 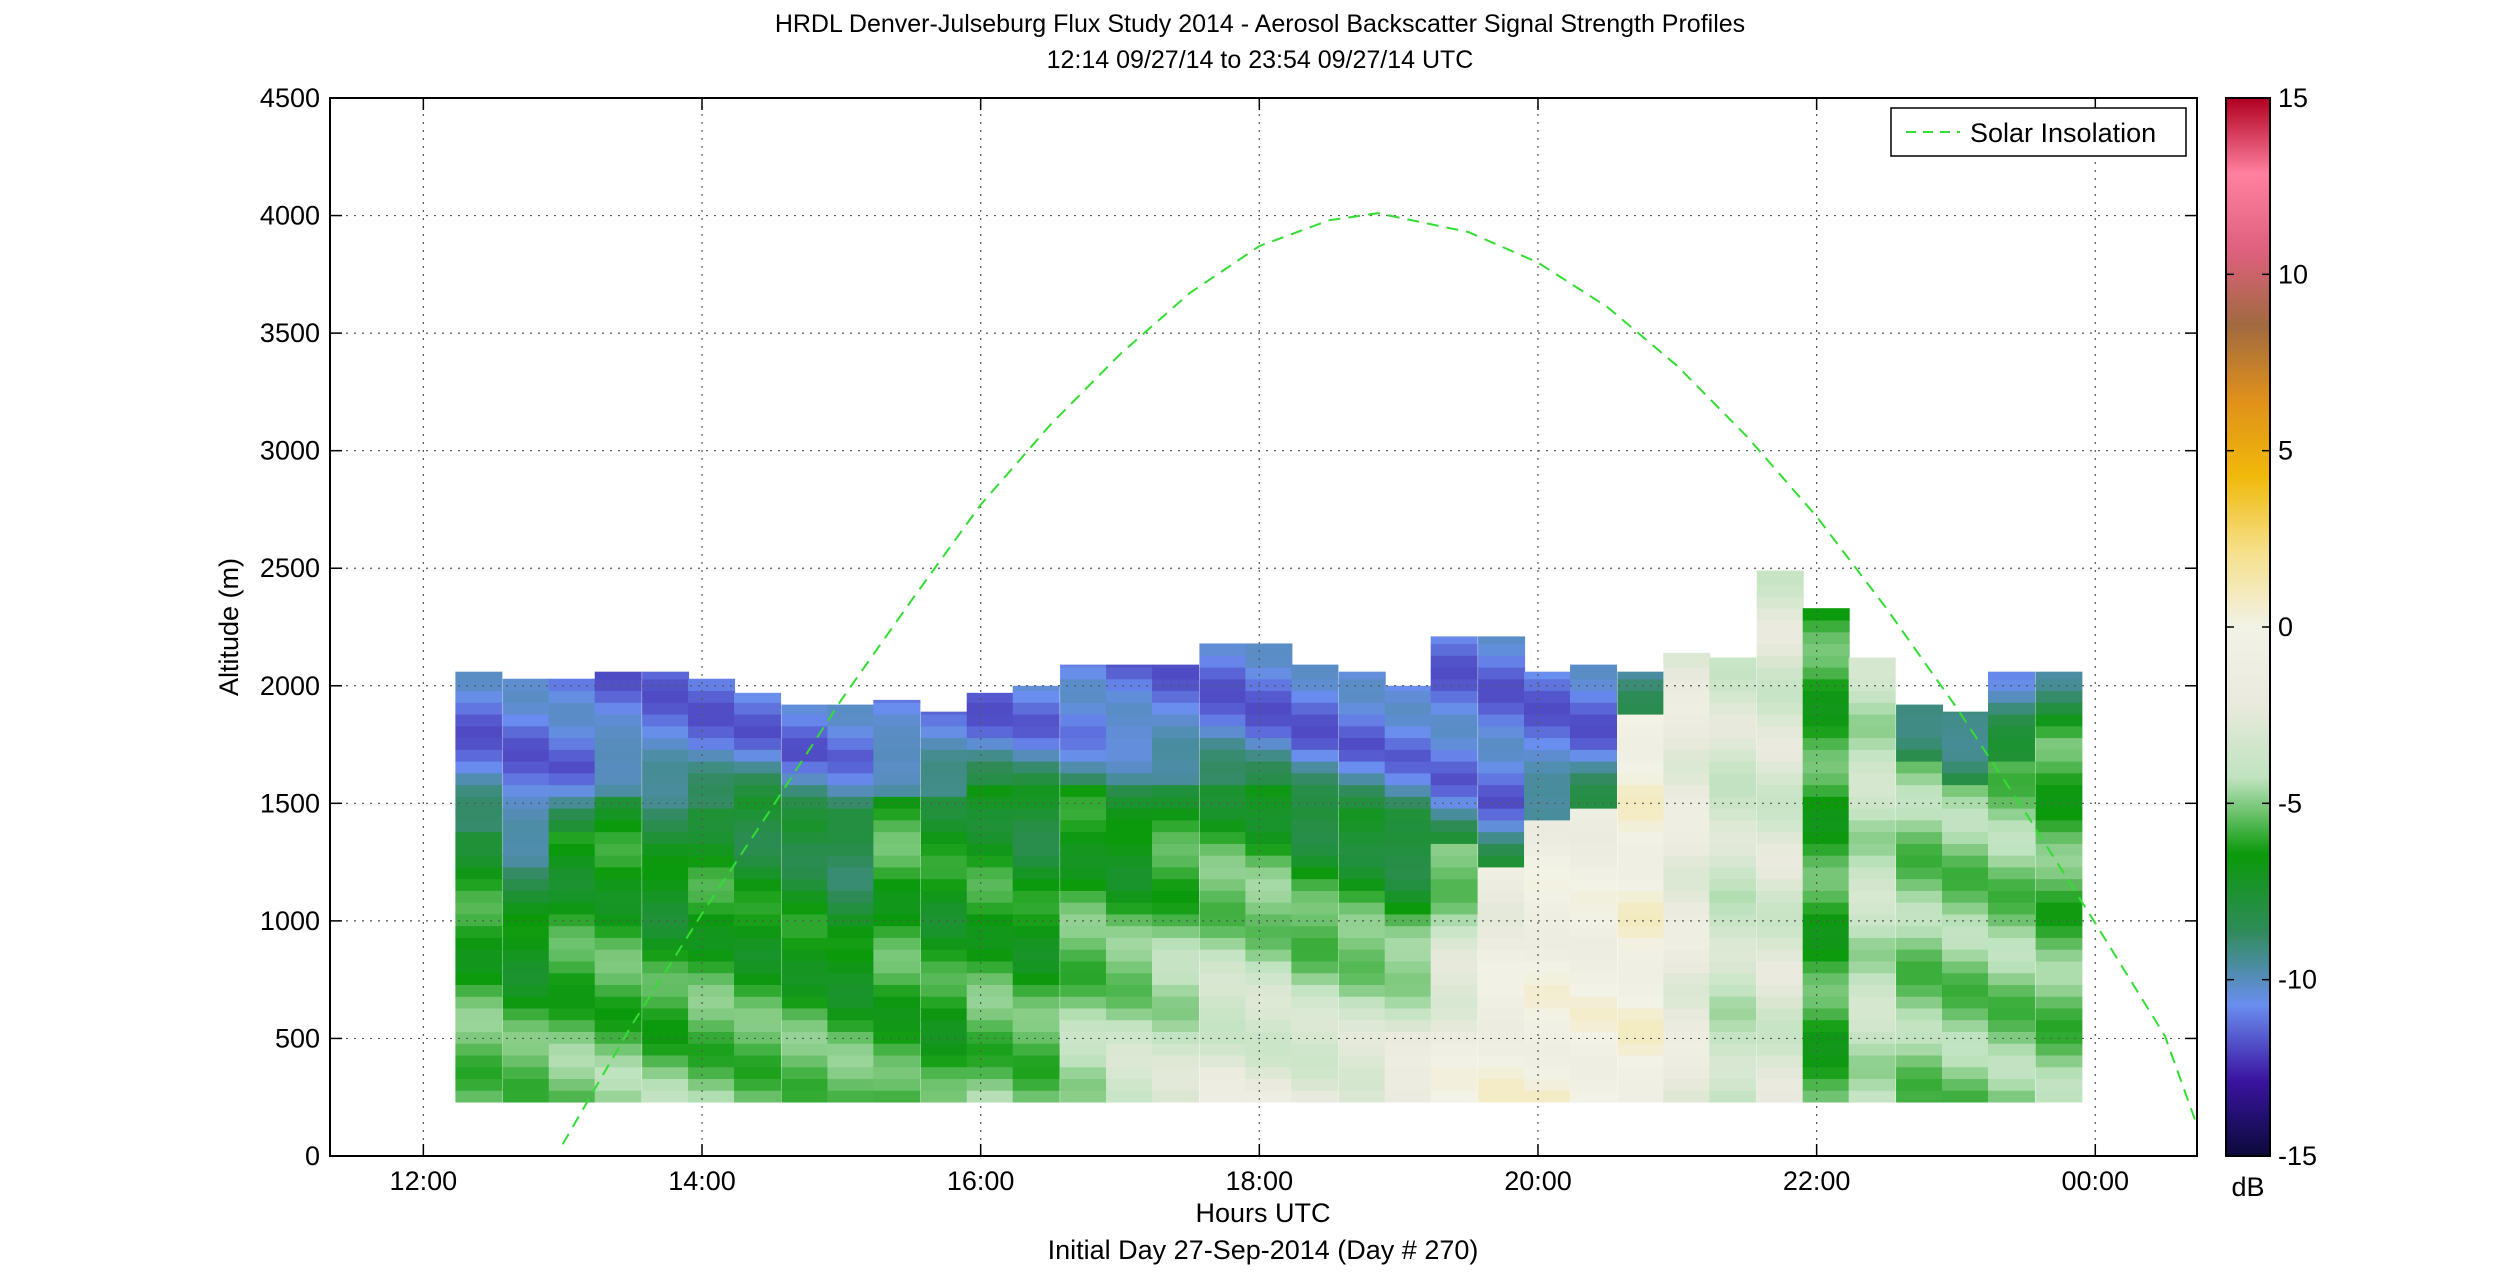 What do you see at coordinates (1260, 1181) in the screenshot?
I see `x-tick-label: 18:00` at bounding box center [1260, 1181].